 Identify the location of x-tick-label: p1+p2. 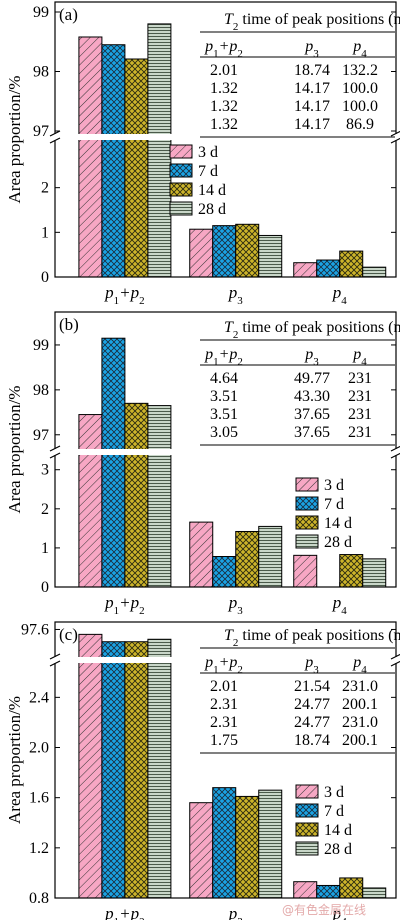
(124, 605).